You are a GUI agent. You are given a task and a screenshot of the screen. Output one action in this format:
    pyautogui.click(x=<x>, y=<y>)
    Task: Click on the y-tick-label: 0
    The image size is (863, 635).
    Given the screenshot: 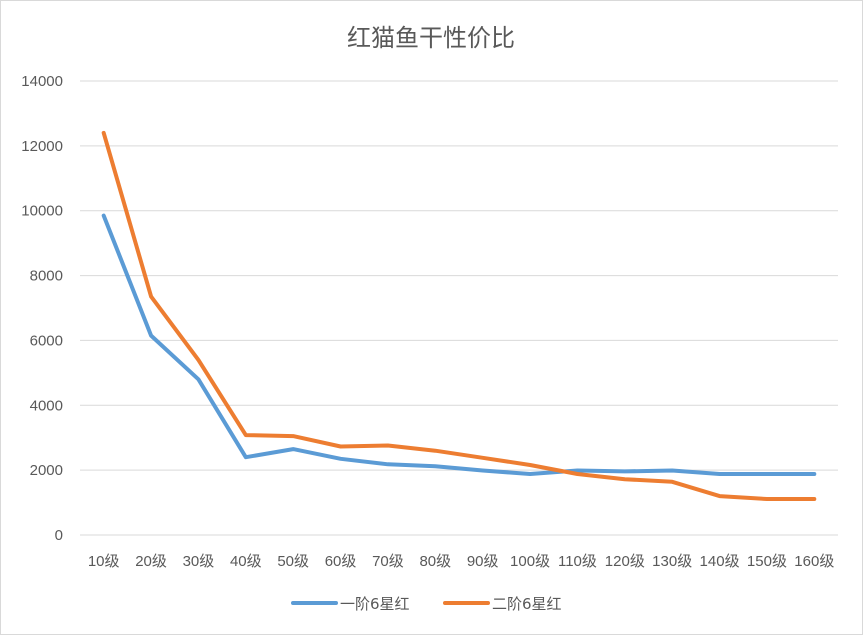 What is the action you would take?
    pyautogui.click(x=59, y=535)
    